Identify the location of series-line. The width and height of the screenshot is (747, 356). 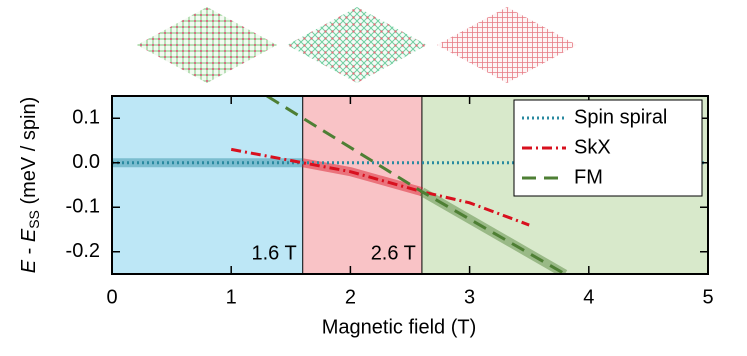
(380, 187).